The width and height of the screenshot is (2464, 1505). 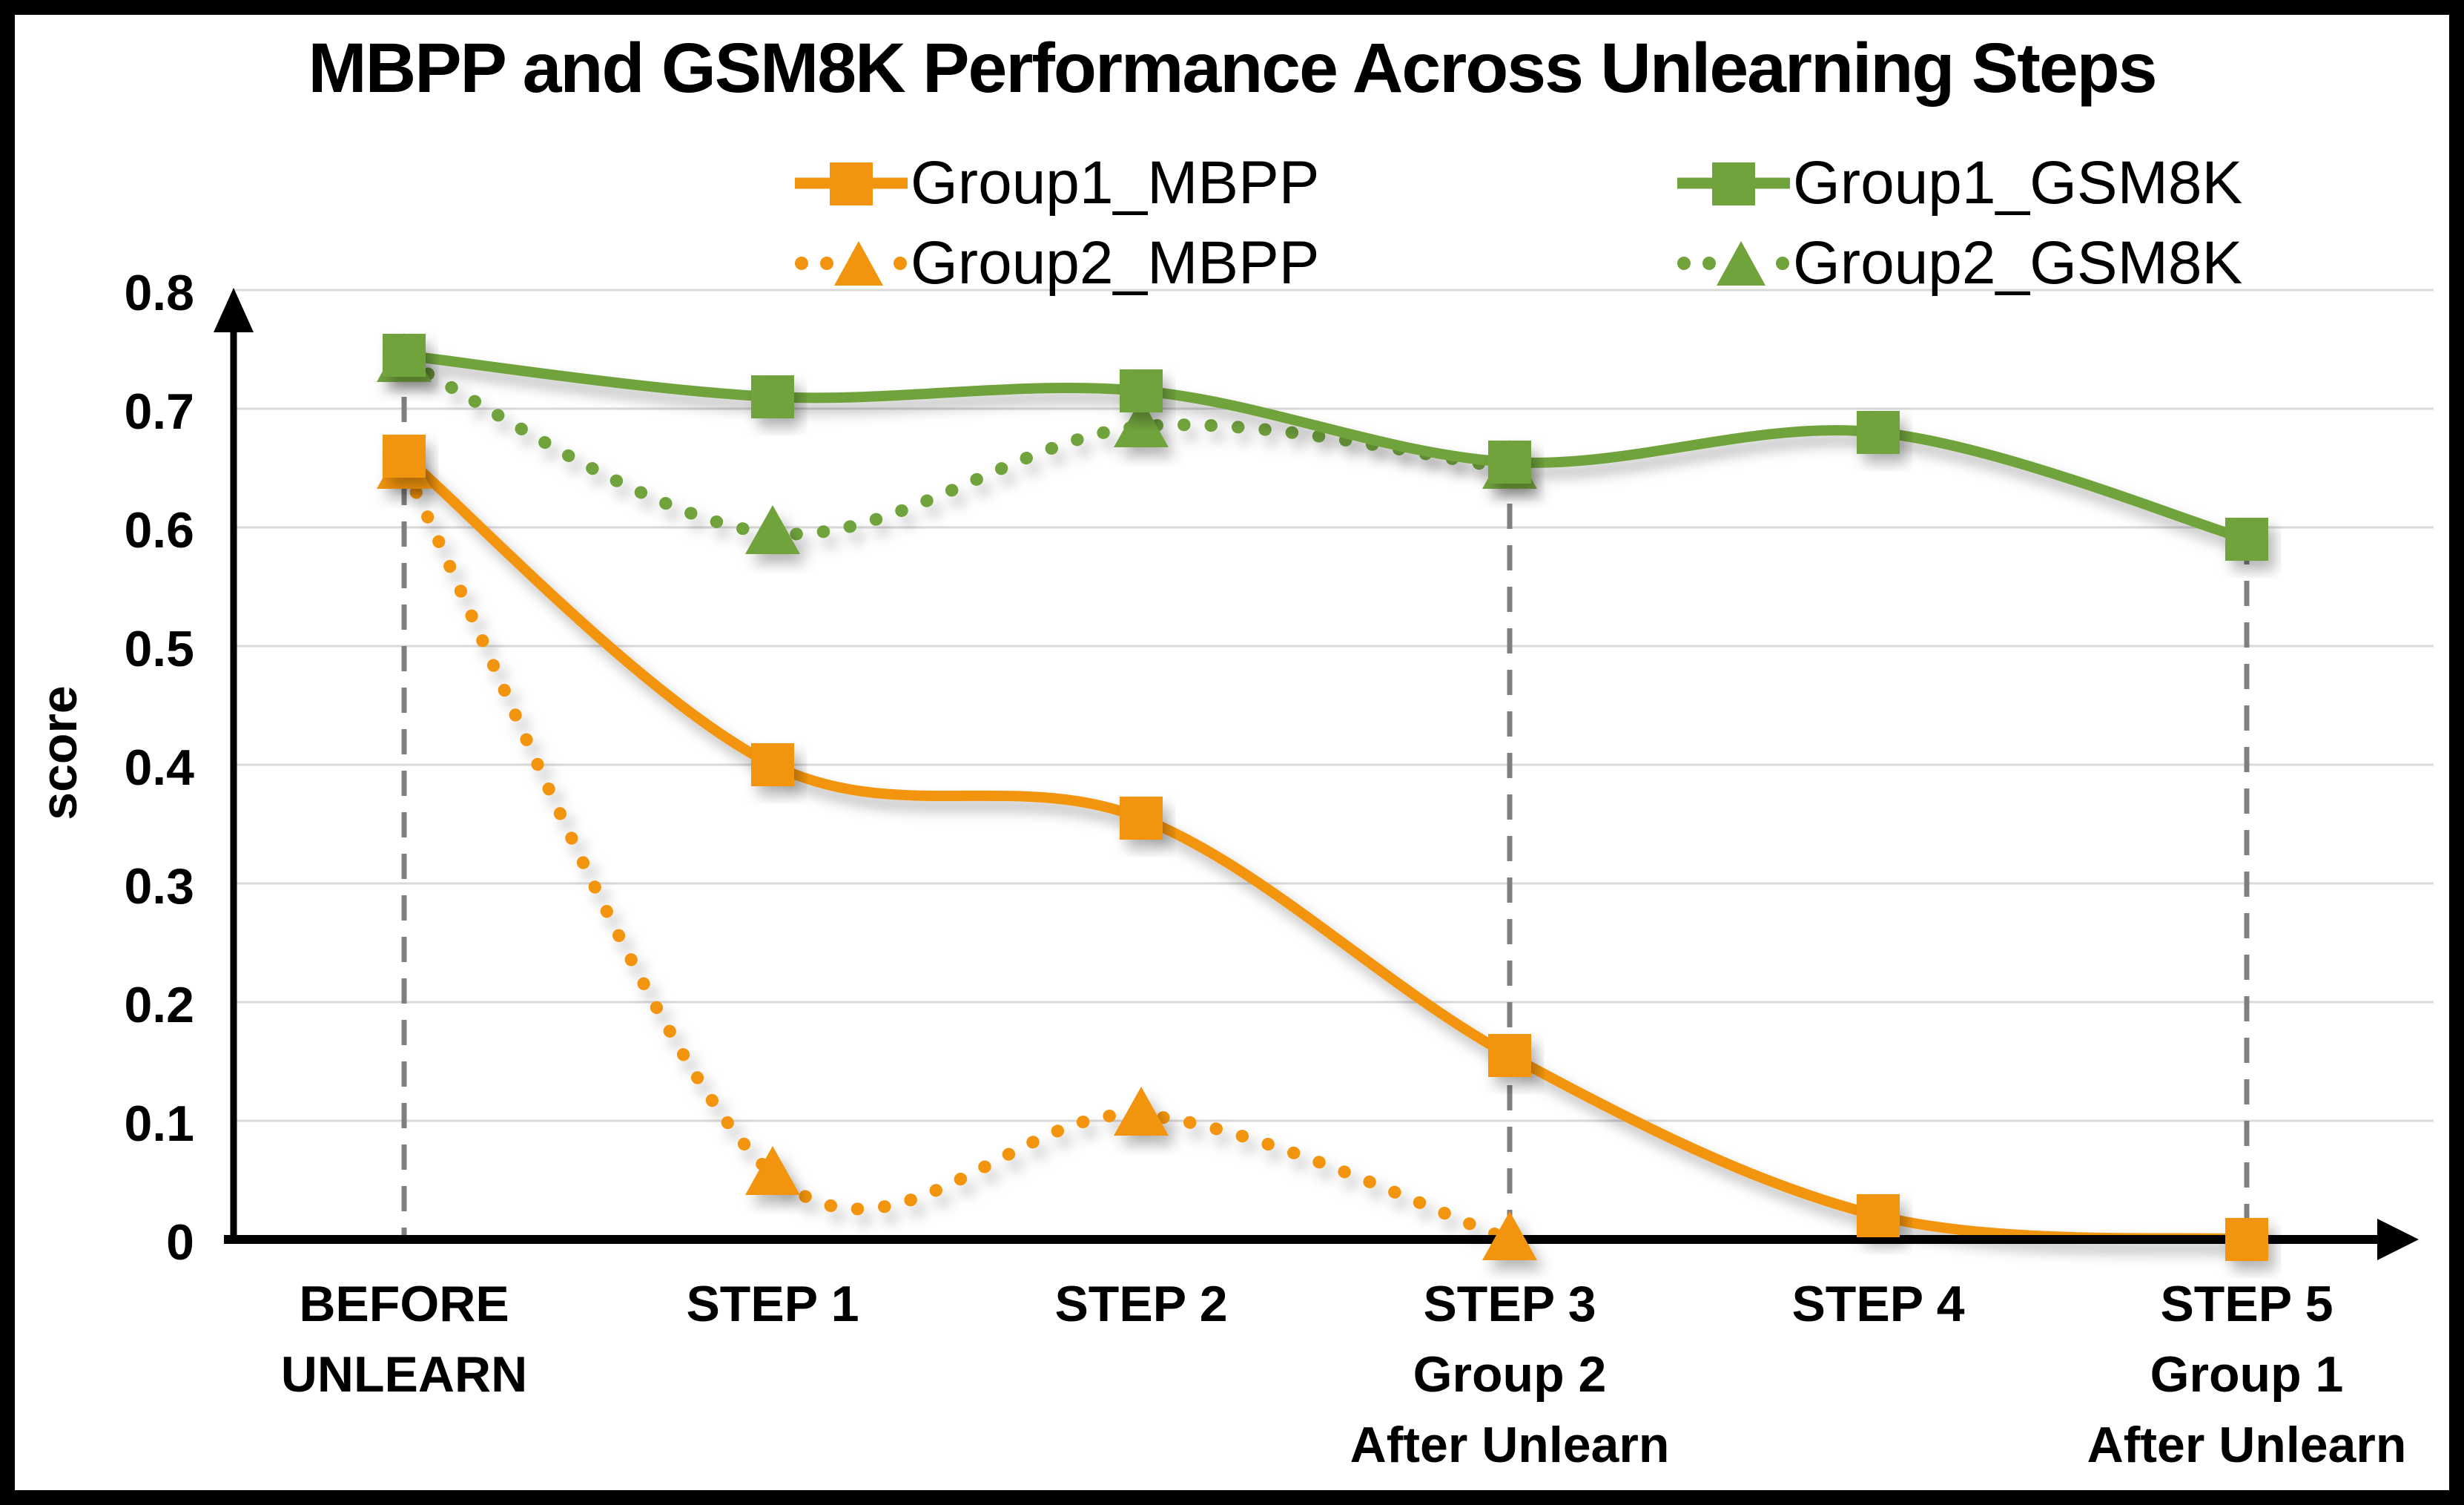 I want to click on x-category-label-5-line-1: Group 1, so click(x=2247, y=1374).